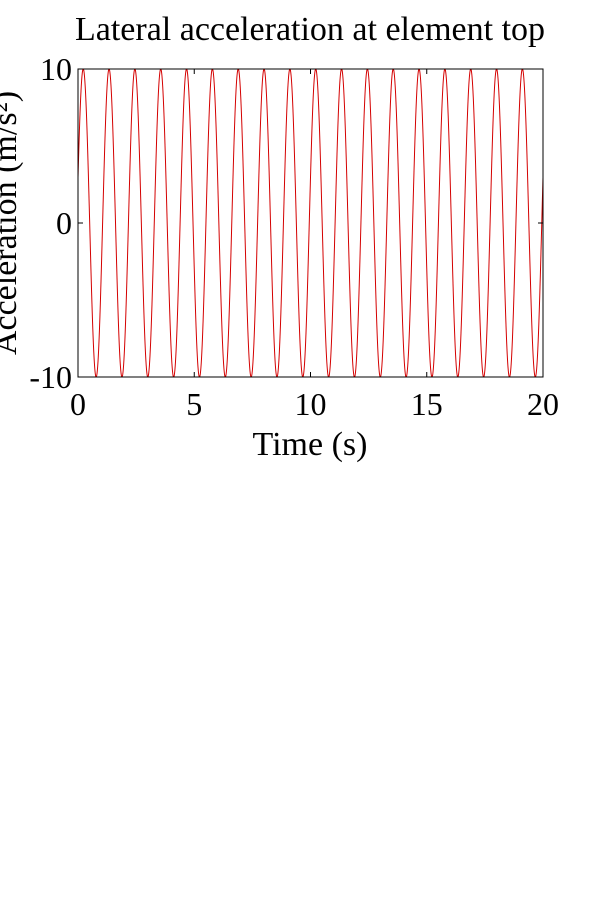 This screenshot has width=600, height=900. Describe the element at coordinates (50, 377) in the screenshot. I see `y-tick-label: -10` at that location.